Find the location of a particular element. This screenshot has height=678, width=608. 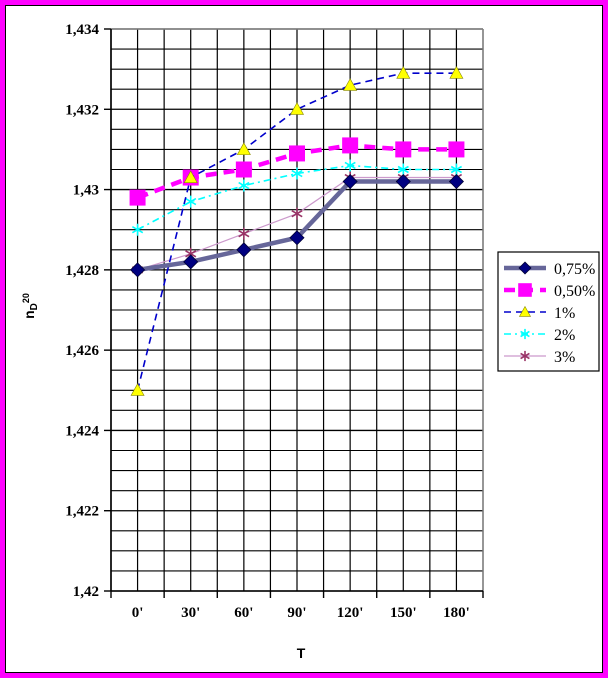

legend-box is located at coordinates (548, 311).